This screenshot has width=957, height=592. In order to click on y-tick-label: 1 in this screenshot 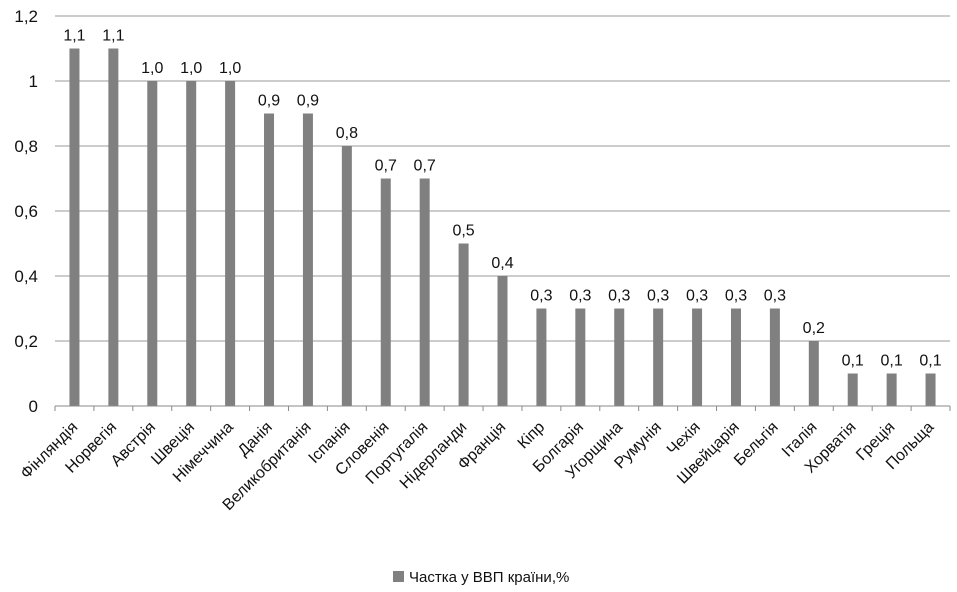, I will do `click(33, 81)`.